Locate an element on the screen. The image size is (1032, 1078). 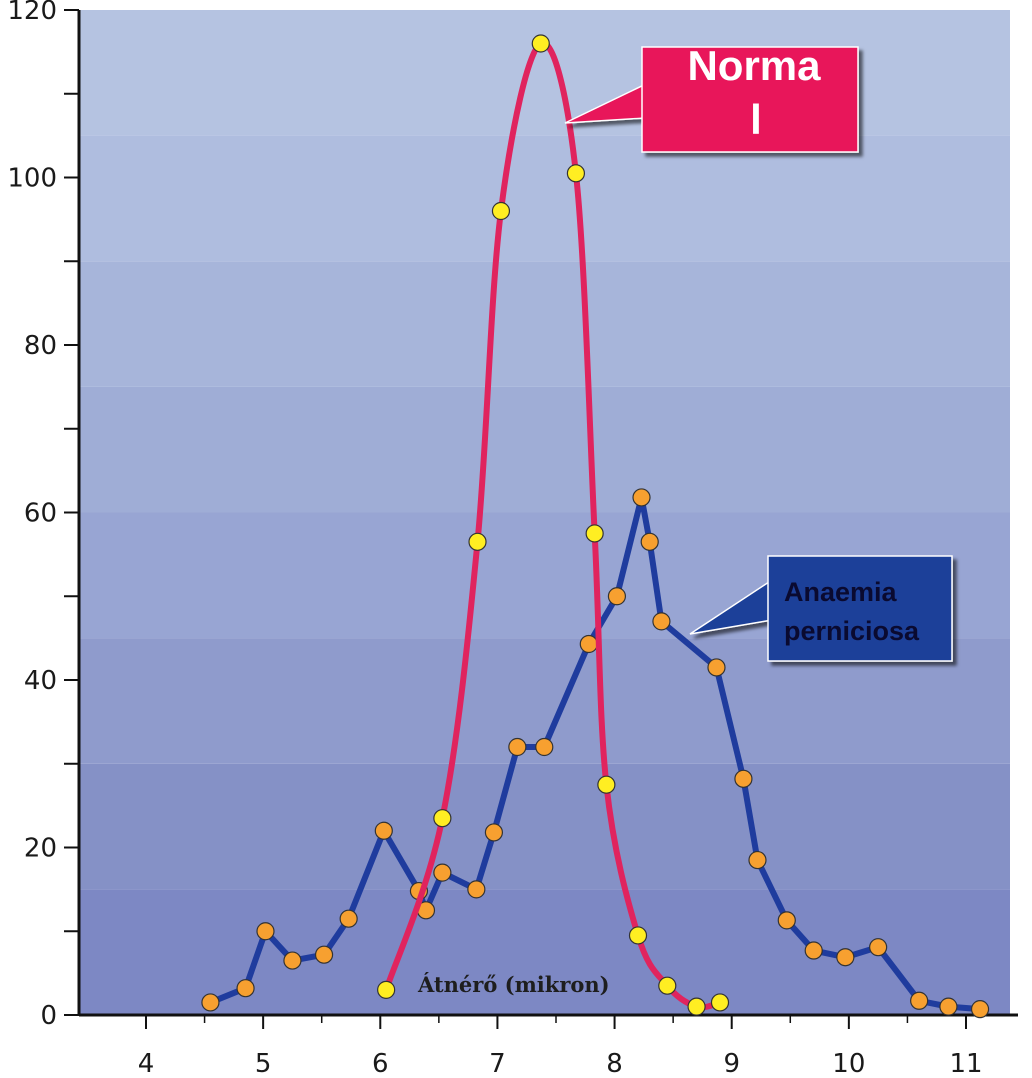
top-strip is located at coordinates (544, 5).